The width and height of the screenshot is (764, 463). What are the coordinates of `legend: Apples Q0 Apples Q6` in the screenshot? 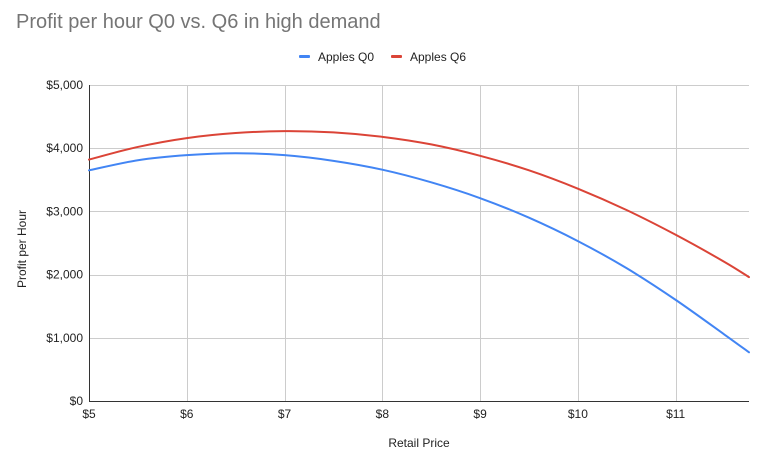 It's located at (382, 57).